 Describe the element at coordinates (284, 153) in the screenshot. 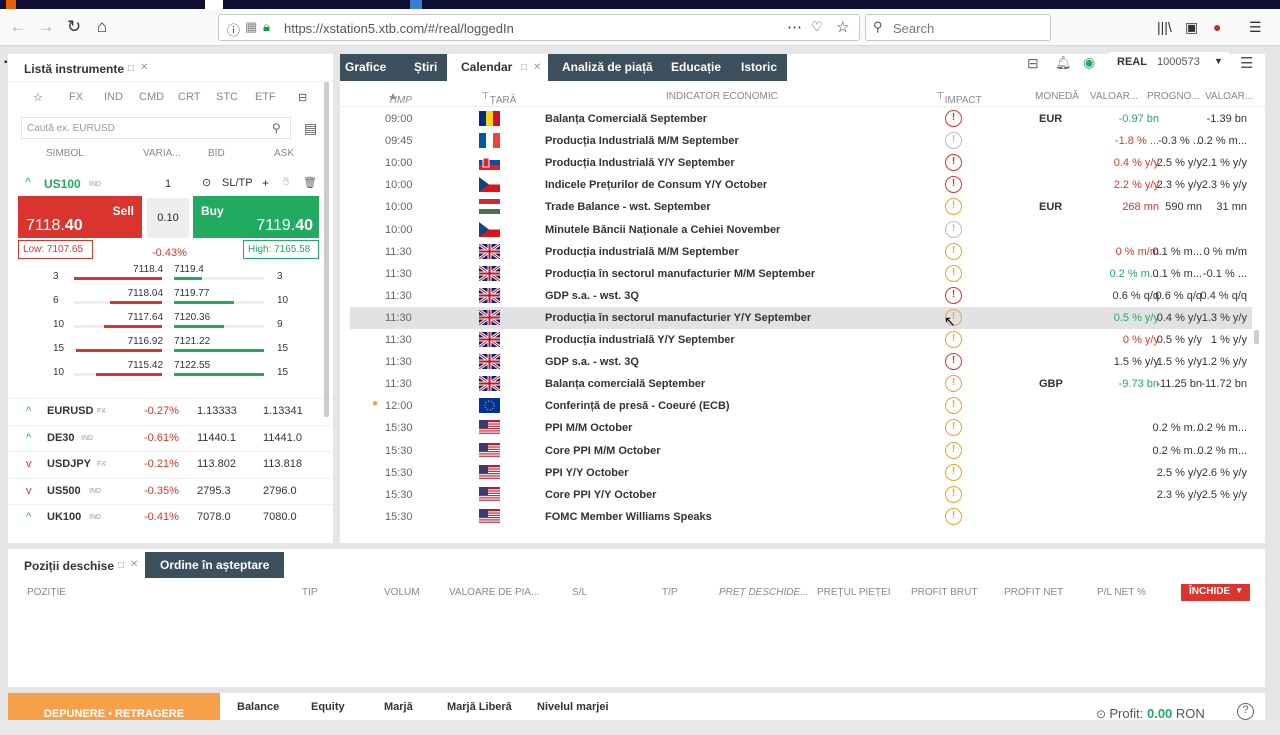

I see `col-ask: ASK` at that location.